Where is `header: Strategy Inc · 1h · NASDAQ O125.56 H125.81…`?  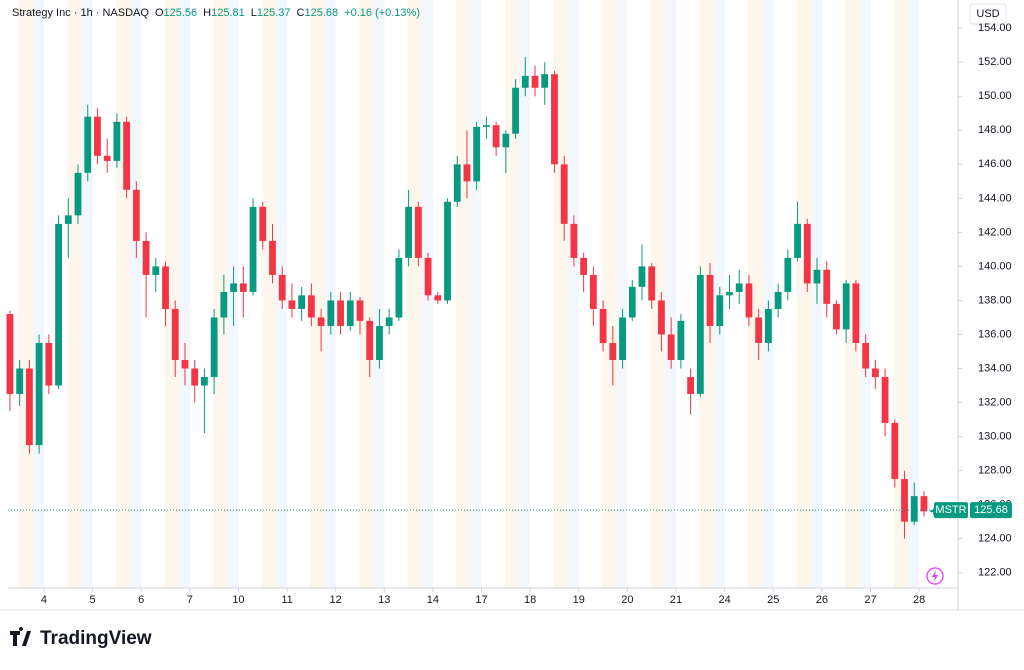
header: Strategy Inc · 1h · NASDAQ O125.56 H125.81… is located at coordinates (216, 13).